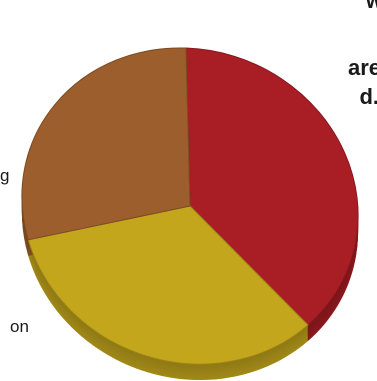  Describe the element at coordinates (371, 6) in the screenshot. I see `background-text-line: w` at that location.